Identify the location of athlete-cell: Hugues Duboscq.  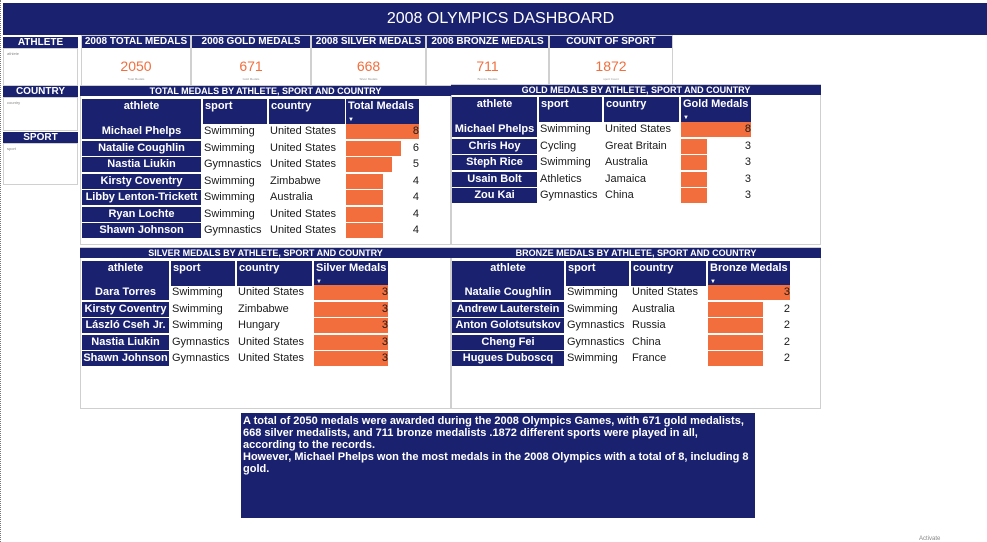
(508, 358).